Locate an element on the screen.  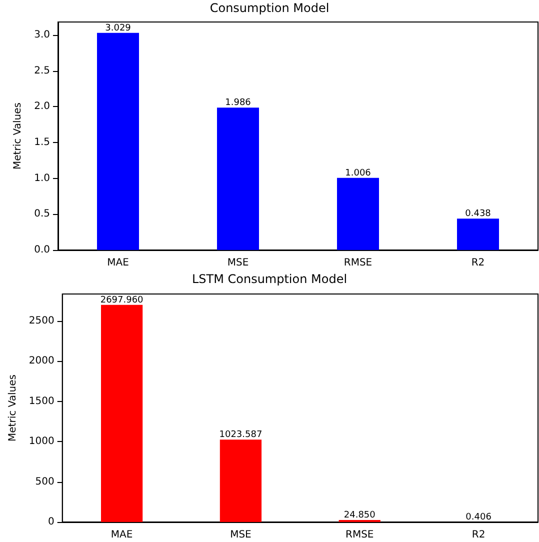
y-tick-label: 1.0 is located at coordinates (42, 178).